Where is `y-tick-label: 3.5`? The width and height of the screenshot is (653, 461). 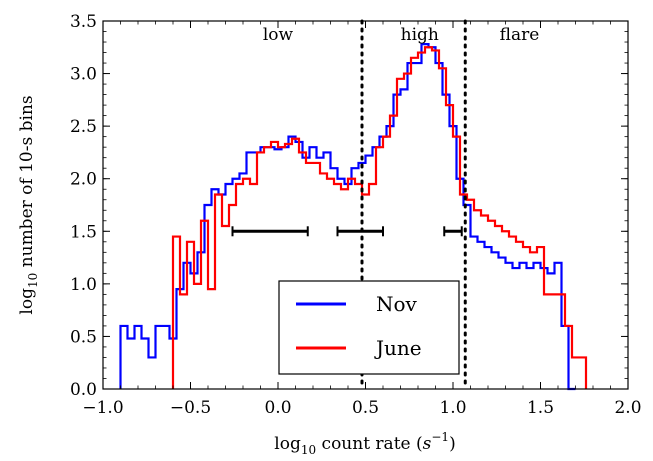 y-tick-label: 3.5 is located at coordinates (83, 22).